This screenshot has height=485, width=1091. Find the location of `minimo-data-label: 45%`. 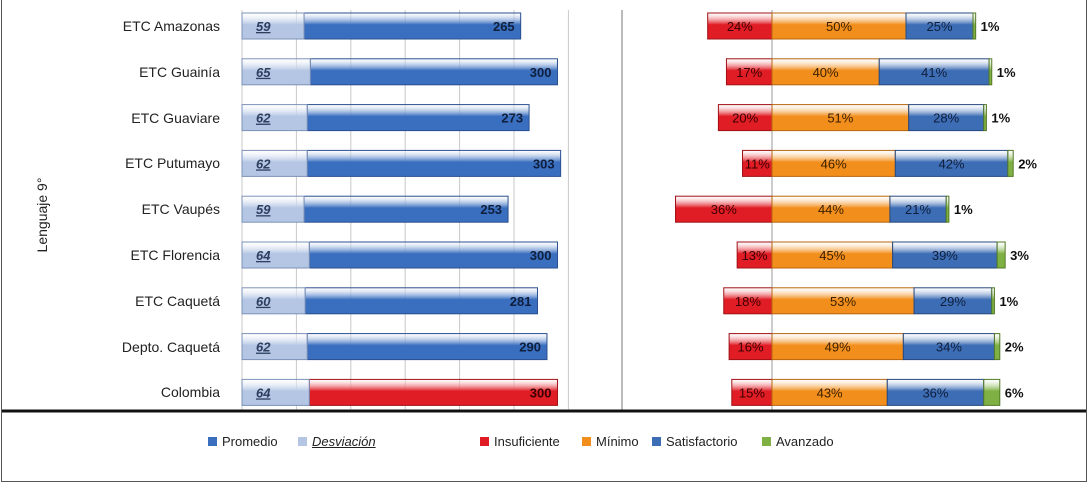

minimo-data-label: 45% is located at coordinates (832, 255).